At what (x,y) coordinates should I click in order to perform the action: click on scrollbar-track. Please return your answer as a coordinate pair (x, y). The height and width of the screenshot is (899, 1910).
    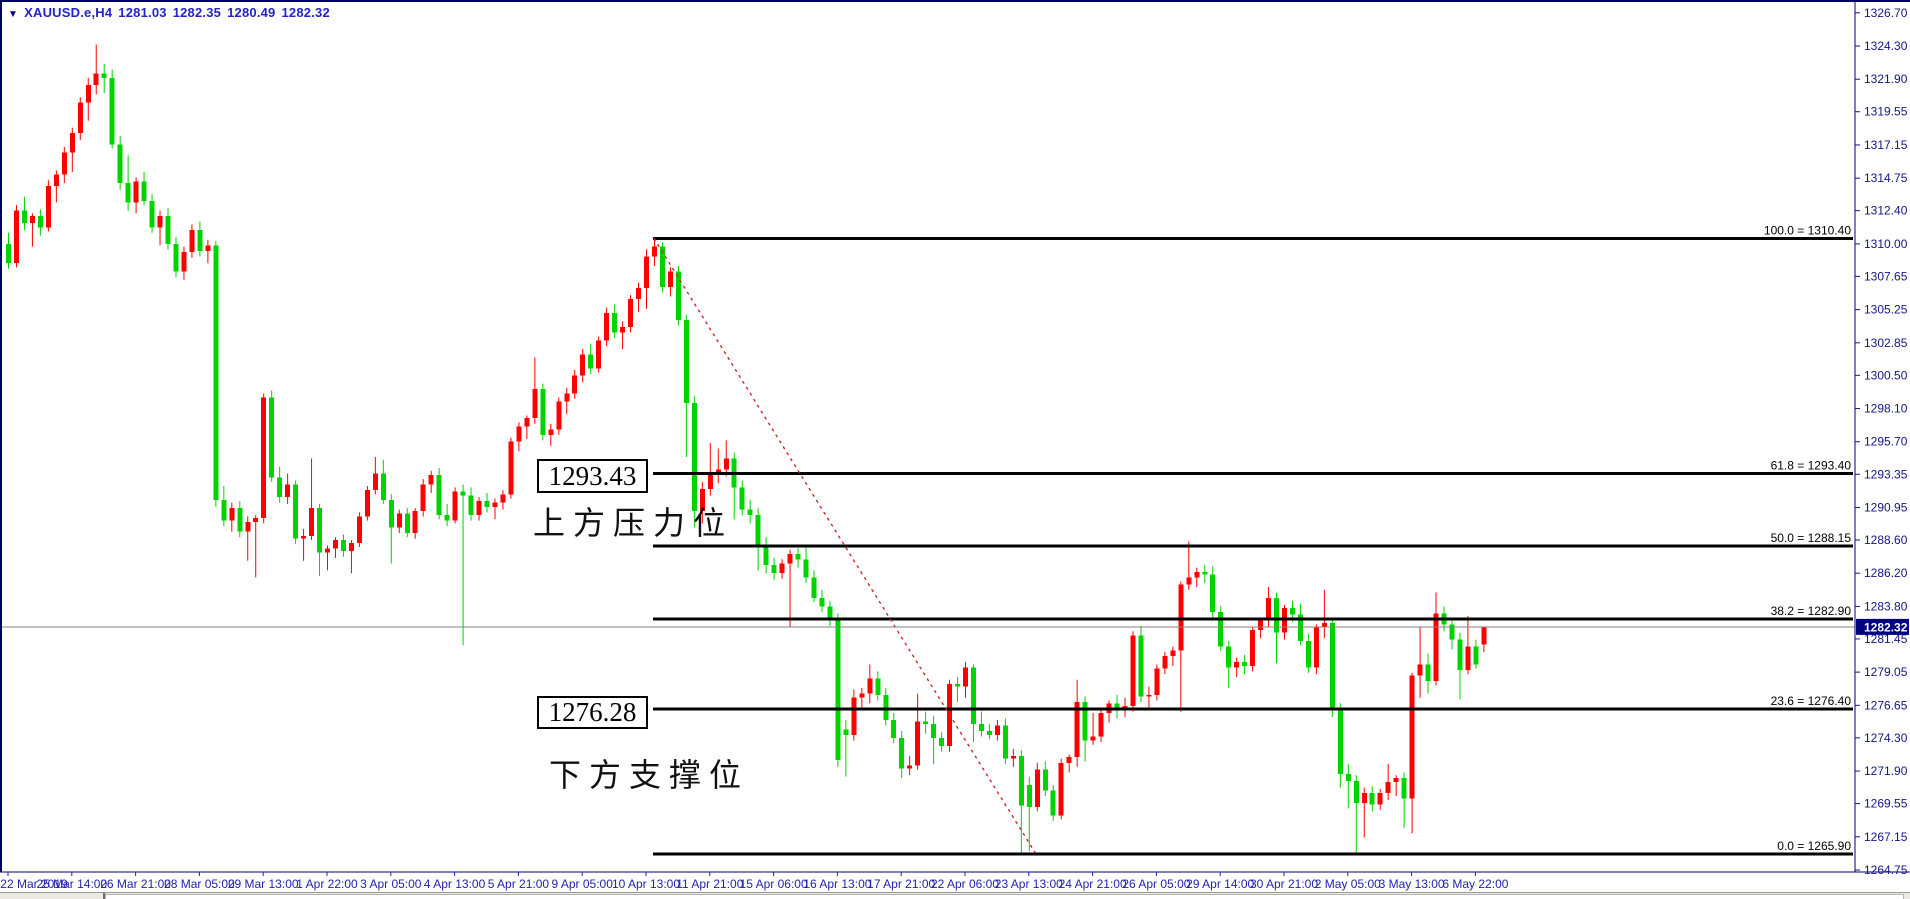
    Looking at the image, I should click on (1004, 896).